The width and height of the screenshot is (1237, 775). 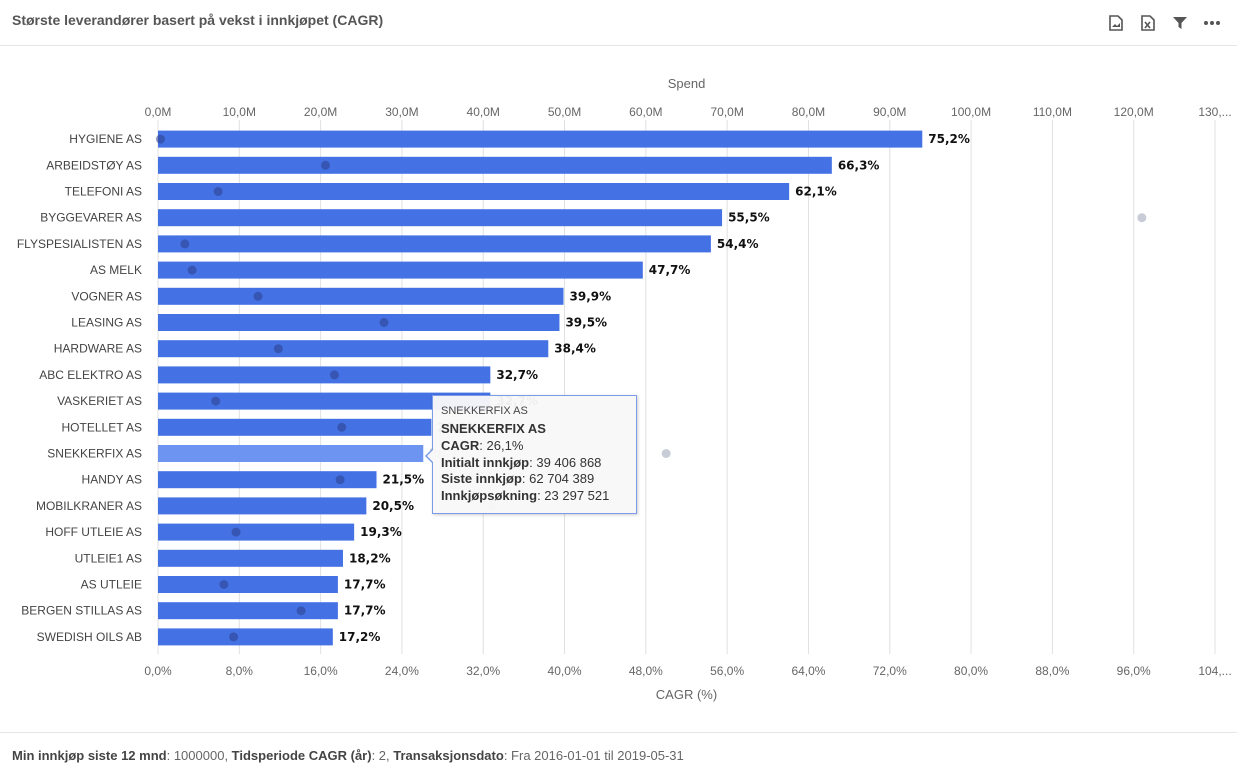 I want to click on x-tick-label: 48,0%, so click(x=646, y=671).